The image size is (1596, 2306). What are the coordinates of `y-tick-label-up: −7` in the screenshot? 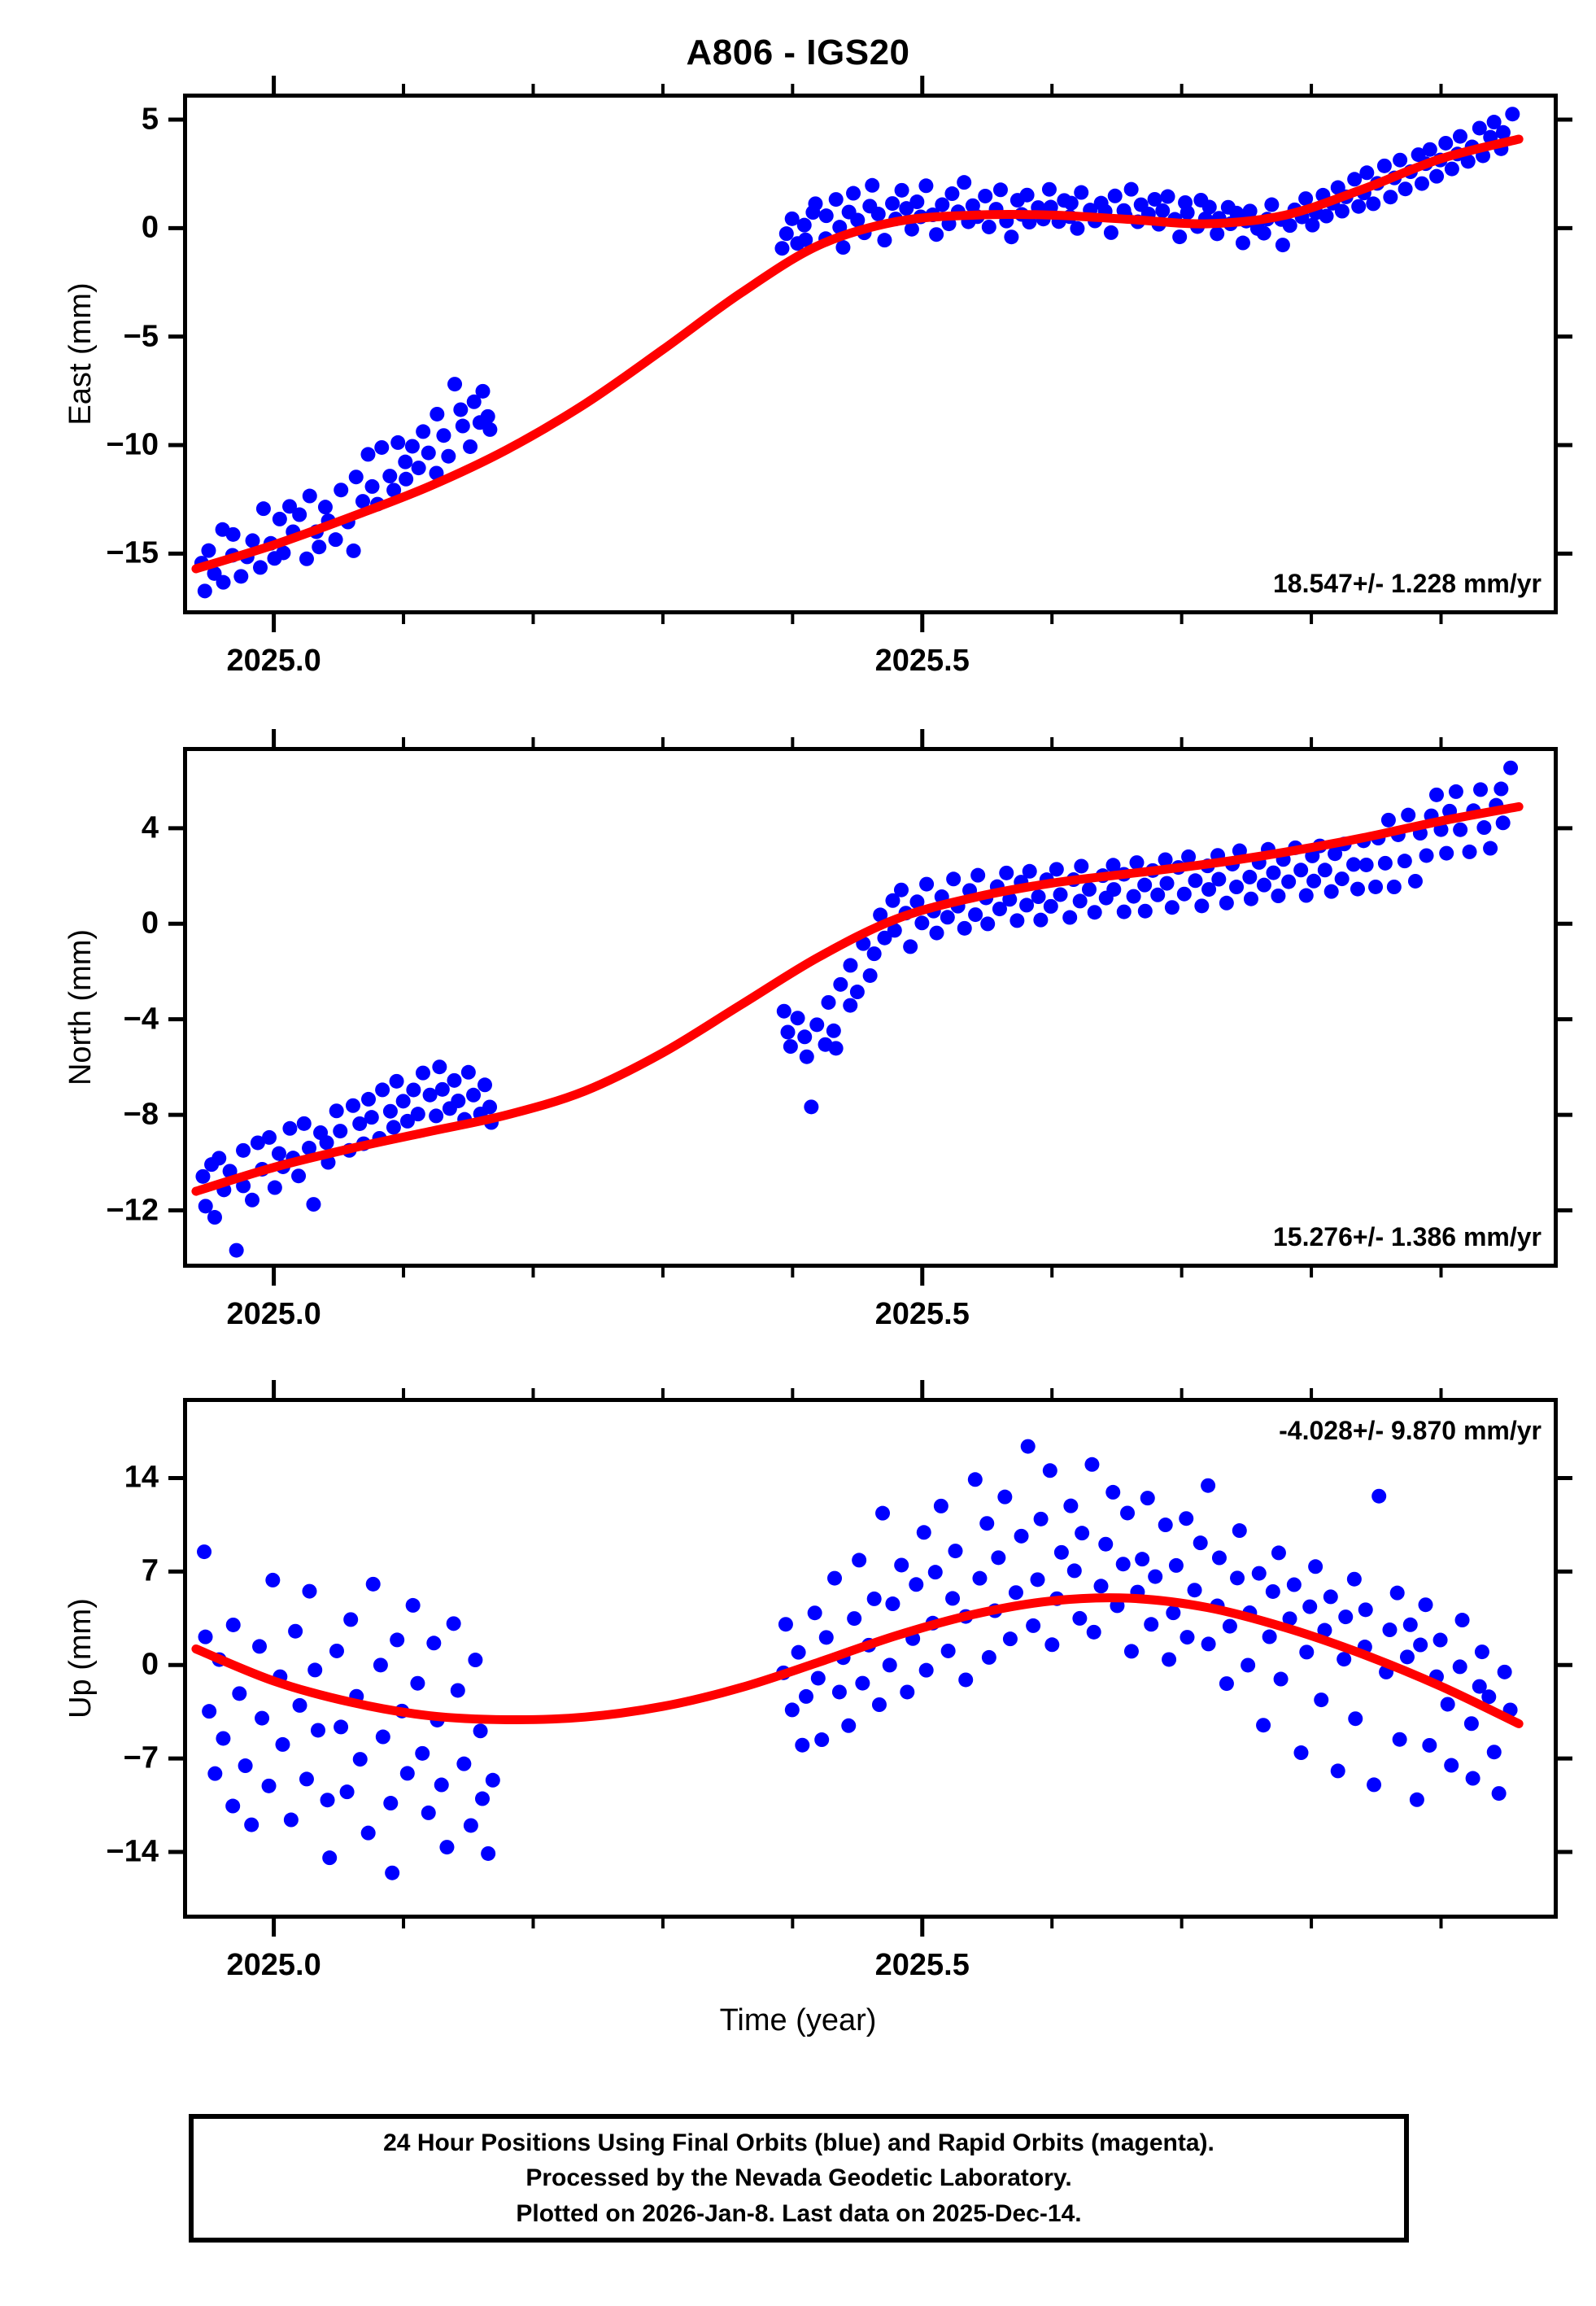 It's located at (141, 1757).